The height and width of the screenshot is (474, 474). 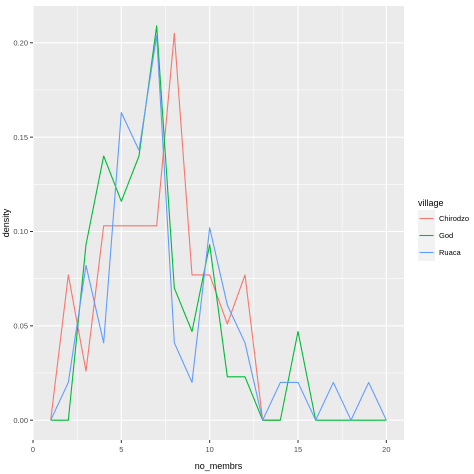 I want to click on y-axis-ticks: 0.00 0.05 0.10 0.15 0.20, so click(x=23, y=231).